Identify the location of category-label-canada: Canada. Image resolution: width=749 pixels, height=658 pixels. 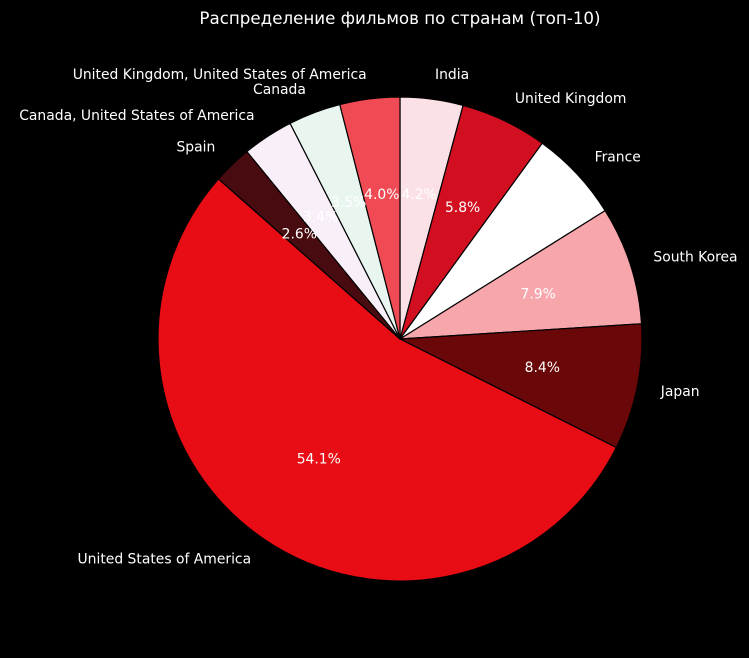
(279, 90).